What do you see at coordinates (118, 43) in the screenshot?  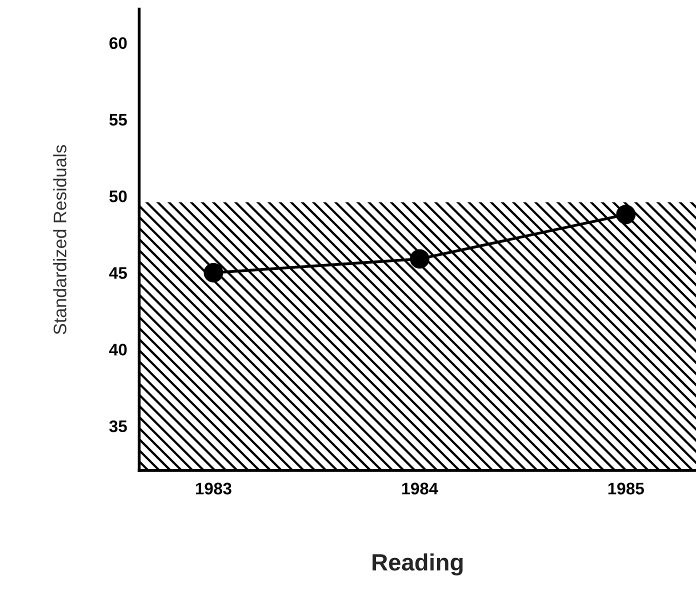 I see `y-tick-label: 60` at bounding box center [118, 43].